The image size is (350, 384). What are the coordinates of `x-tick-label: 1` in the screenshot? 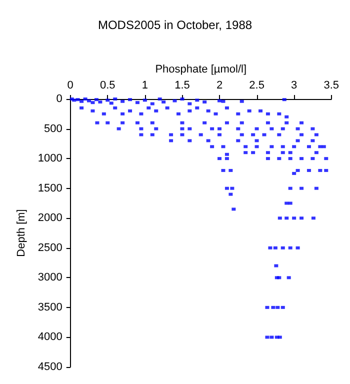 It's located at (145, 86).